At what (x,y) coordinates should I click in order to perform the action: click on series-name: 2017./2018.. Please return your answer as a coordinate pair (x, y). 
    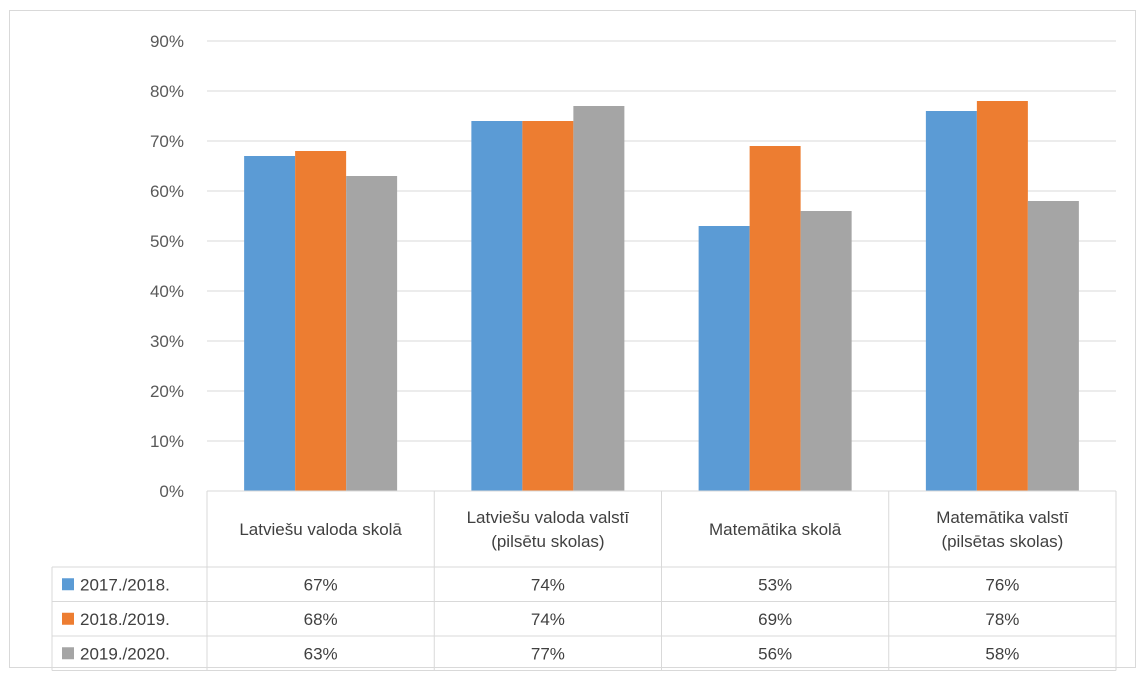
    Looking at the image, I should click on (125, 584).